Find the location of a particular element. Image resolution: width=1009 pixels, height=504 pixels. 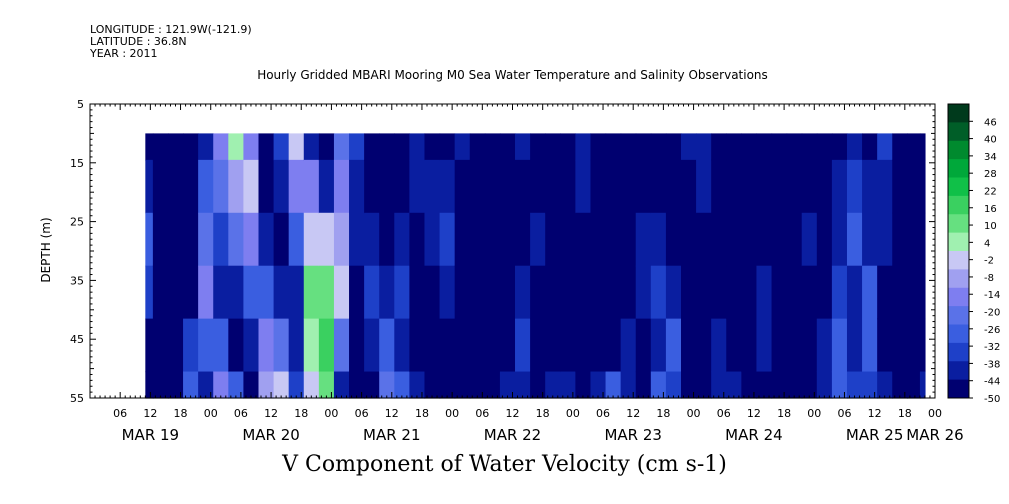

colorbar-tick-label: 28 is located at coordinates (990, 174).